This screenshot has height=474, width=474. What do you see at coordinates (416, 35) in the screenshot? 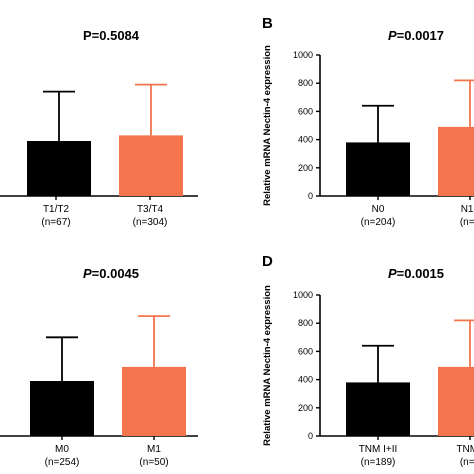
I see `chart-title: P=0.0017` at bounding box center [416, 35].